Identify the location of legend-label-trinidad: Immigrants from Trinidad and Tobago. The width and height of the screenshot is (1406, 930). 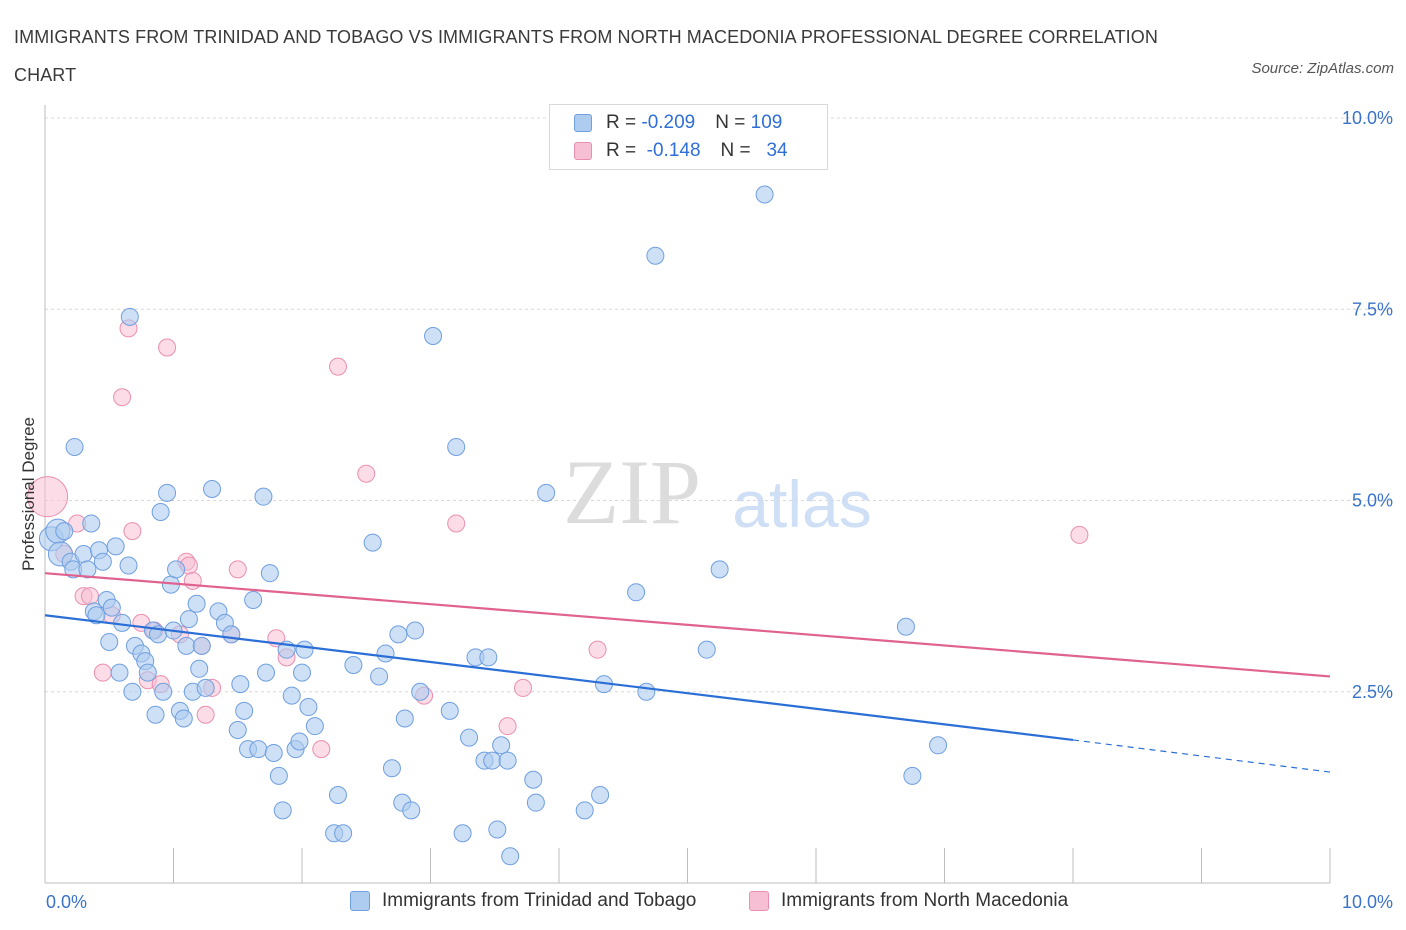
(539, 900).